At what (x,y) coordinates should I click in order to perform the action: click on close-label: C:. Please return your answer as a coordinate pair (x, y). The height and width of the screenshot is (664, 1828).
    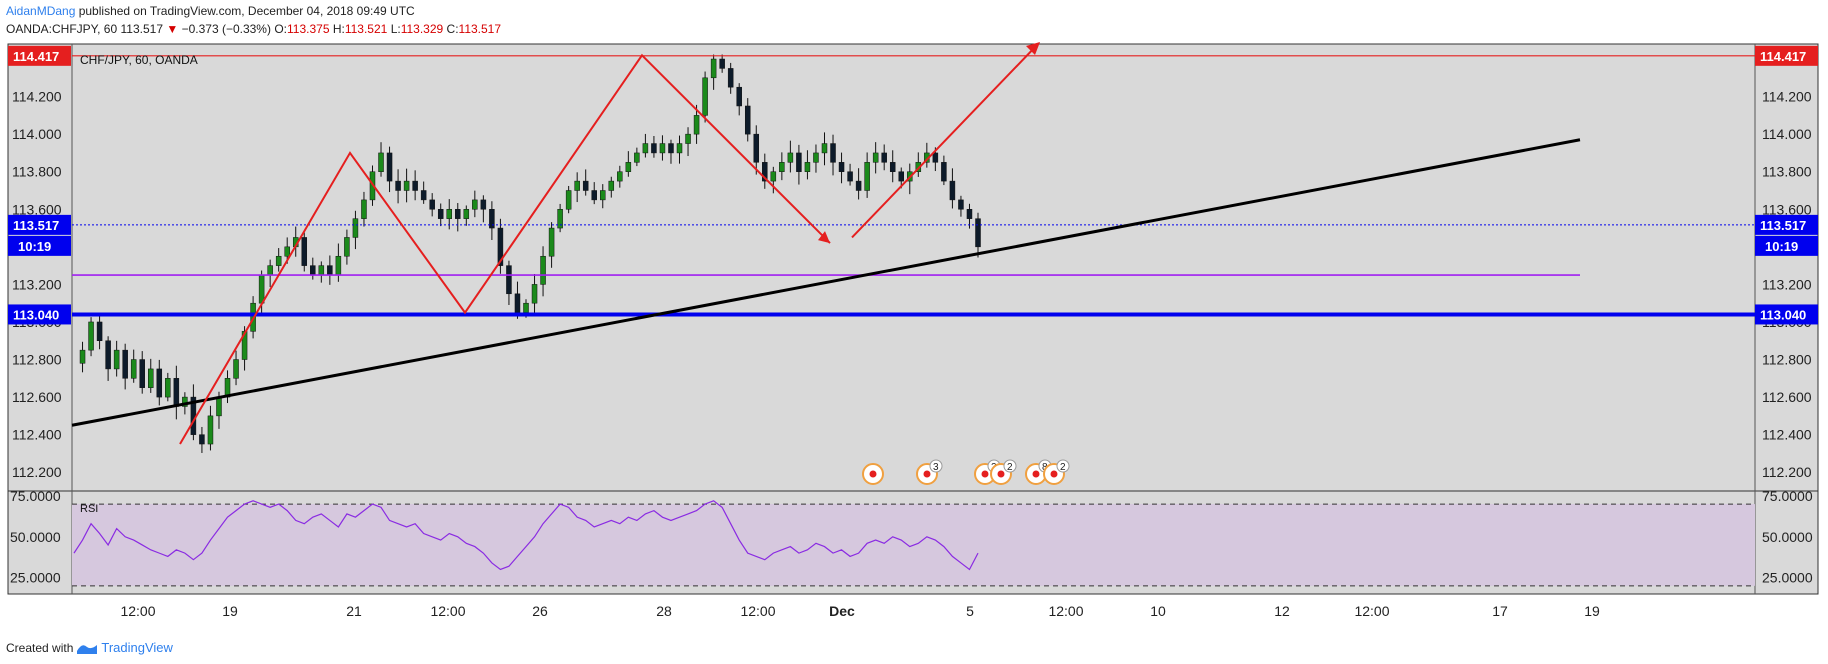
    Looking at the image, I should click on (452, 29).